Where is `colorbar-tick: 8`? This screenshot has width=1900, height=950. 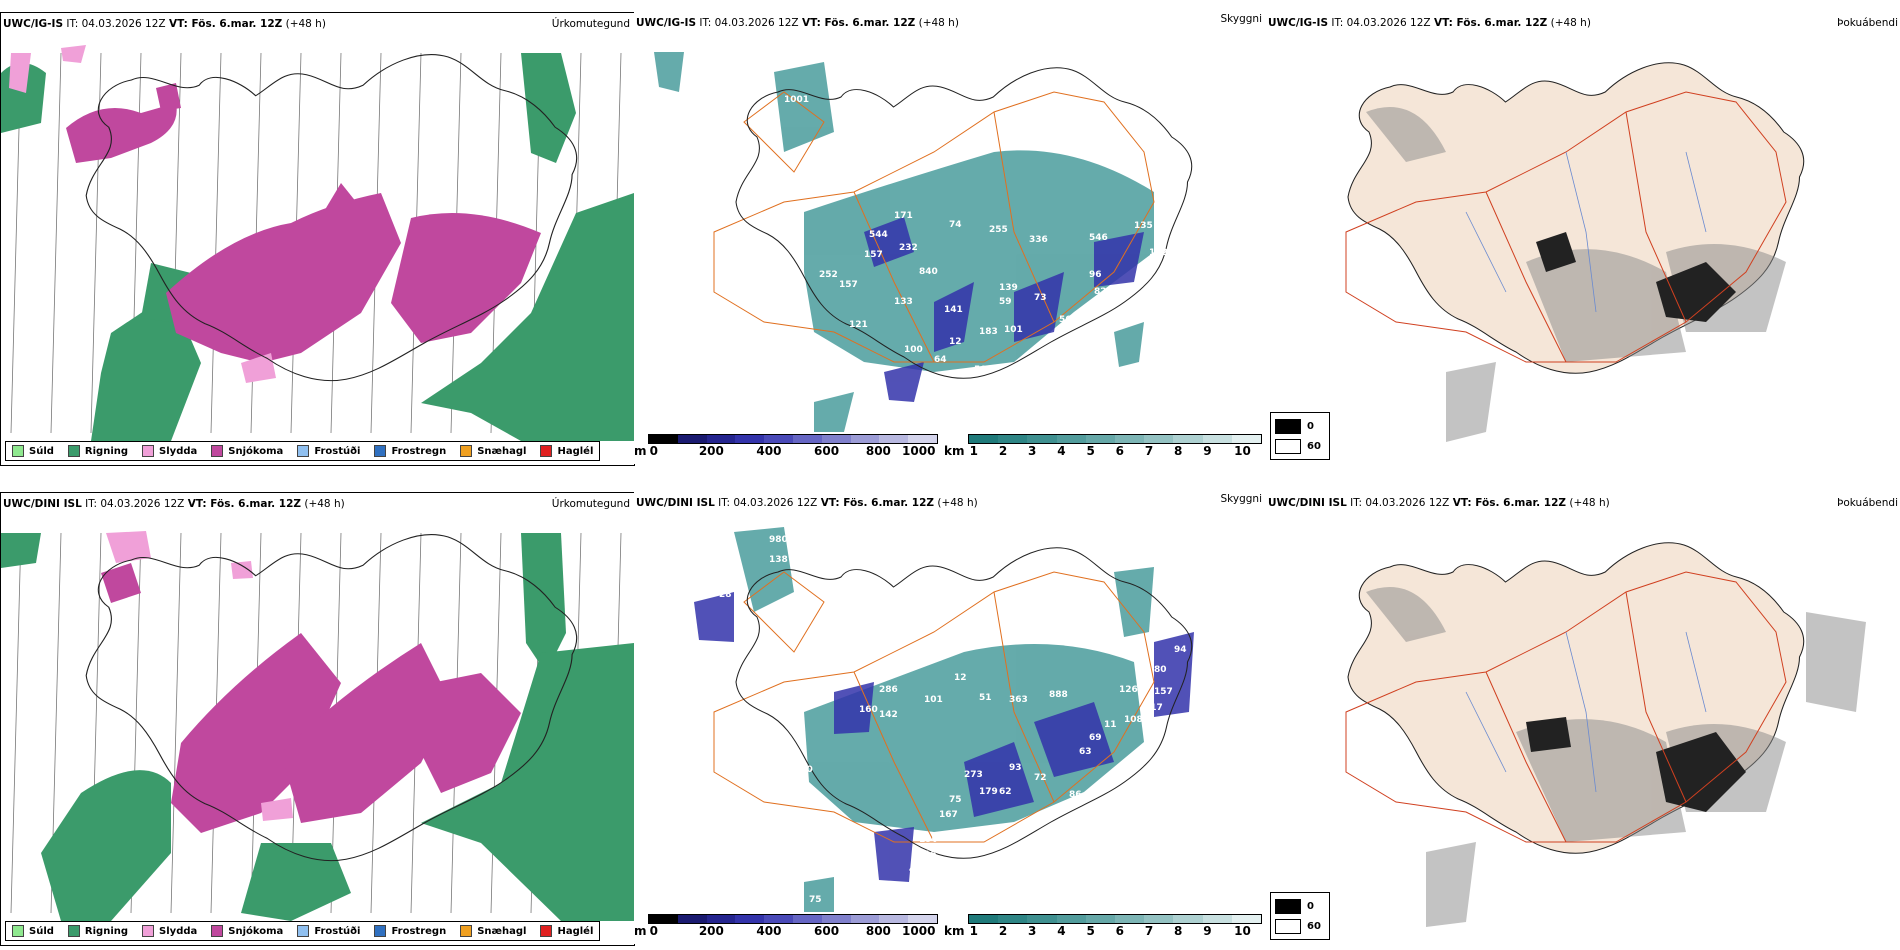 colorbar-tick: 8 is located at coordinates (1178, 931).